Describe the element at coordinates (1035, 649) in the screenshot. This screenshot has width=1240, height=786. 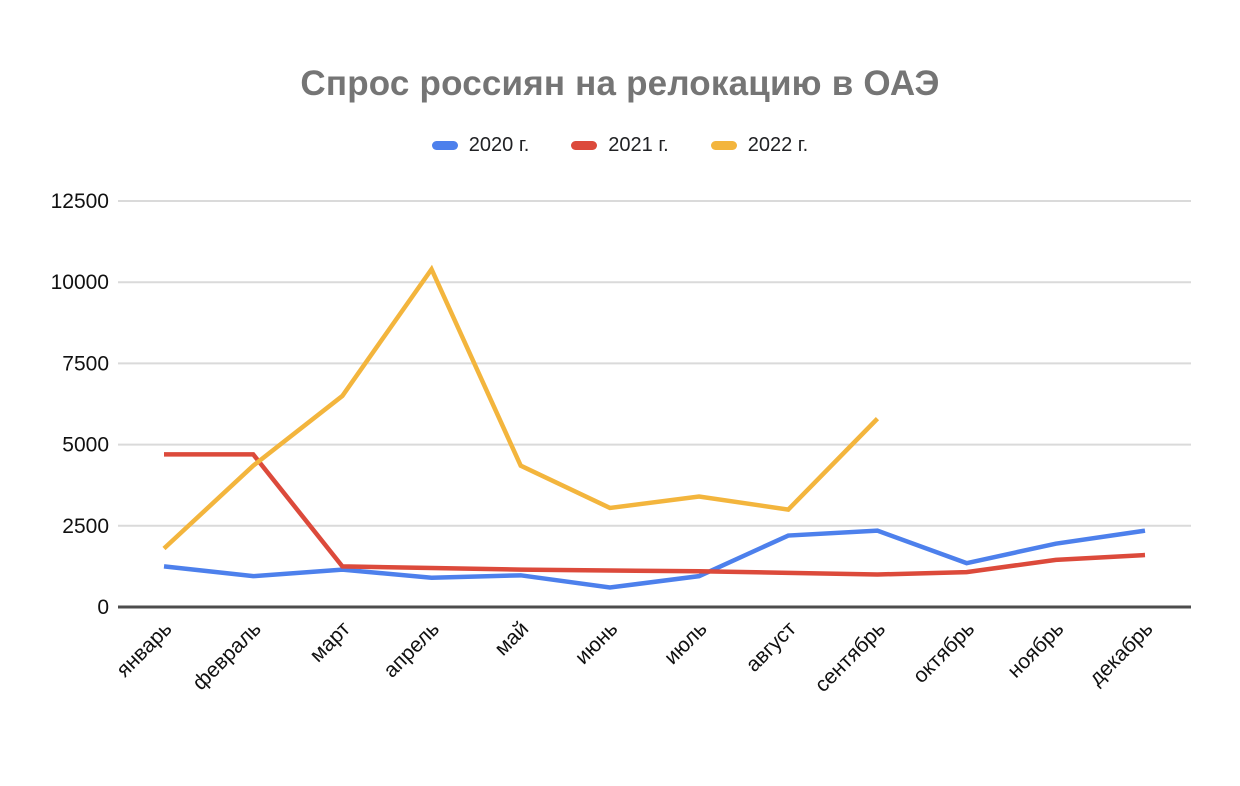
I see `x-axis-tick-label: ноябрь` at that location.